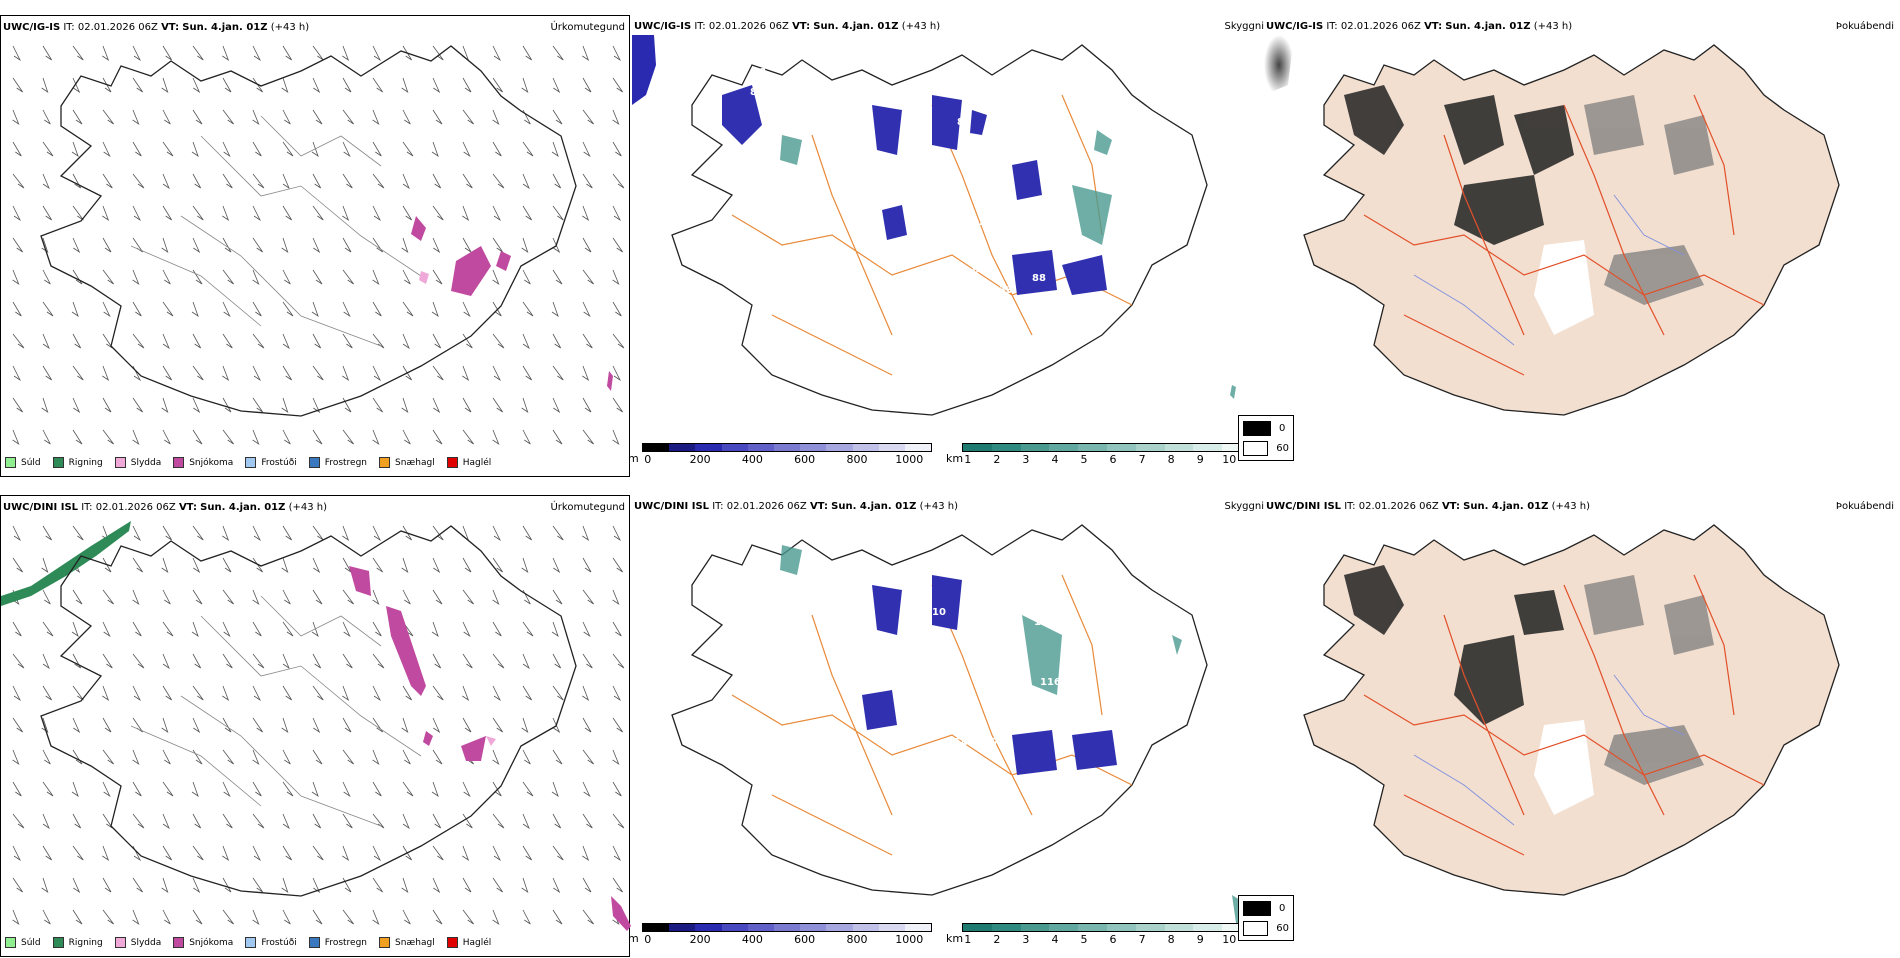 This screenshot has height=958, width=1900. What do you see at coordinates (1171, 459) in the screenshot?
I see `colorbar-tick: 8` at bounding box center [1171, 459].